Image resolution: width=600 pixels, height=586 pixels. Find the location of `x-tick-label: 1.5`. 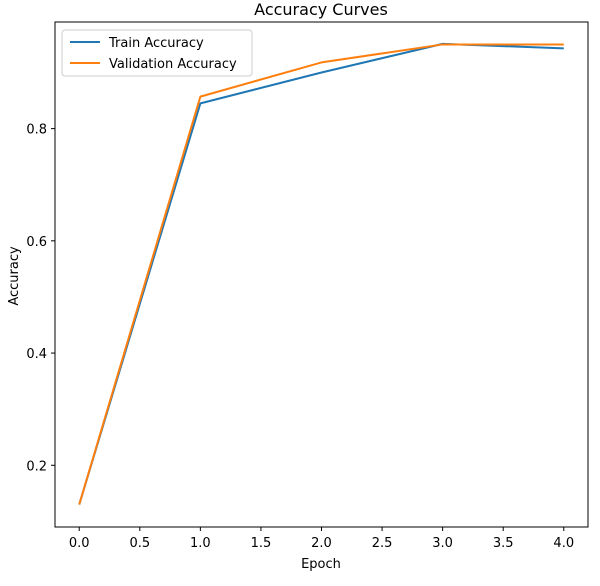

x-tick-label: 1.5 is located at coordinates (261, 543).